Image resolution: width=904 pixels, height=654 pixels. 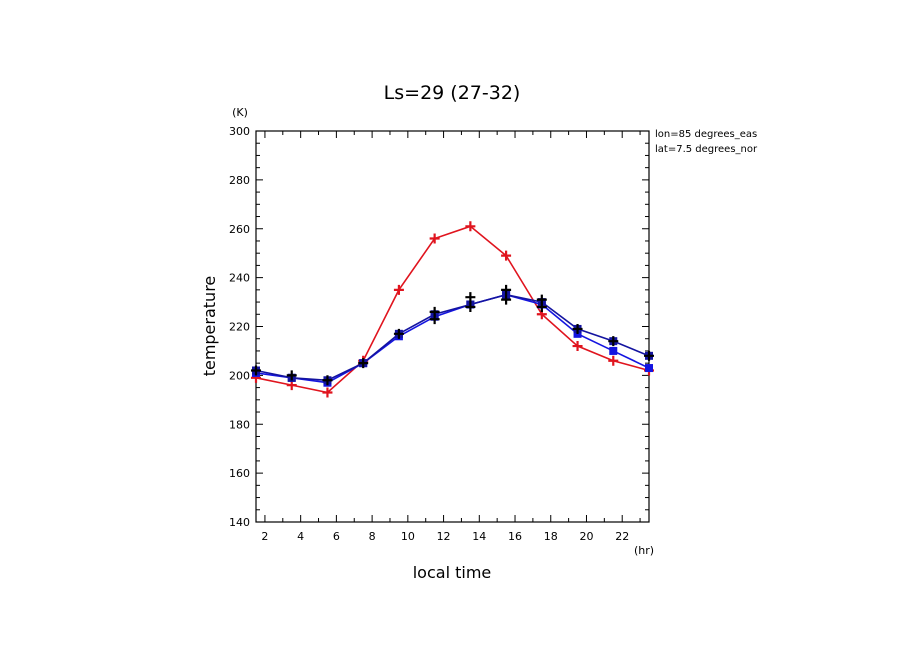 I want to click on x-tick-label: 2, so click(x=264, y=536).